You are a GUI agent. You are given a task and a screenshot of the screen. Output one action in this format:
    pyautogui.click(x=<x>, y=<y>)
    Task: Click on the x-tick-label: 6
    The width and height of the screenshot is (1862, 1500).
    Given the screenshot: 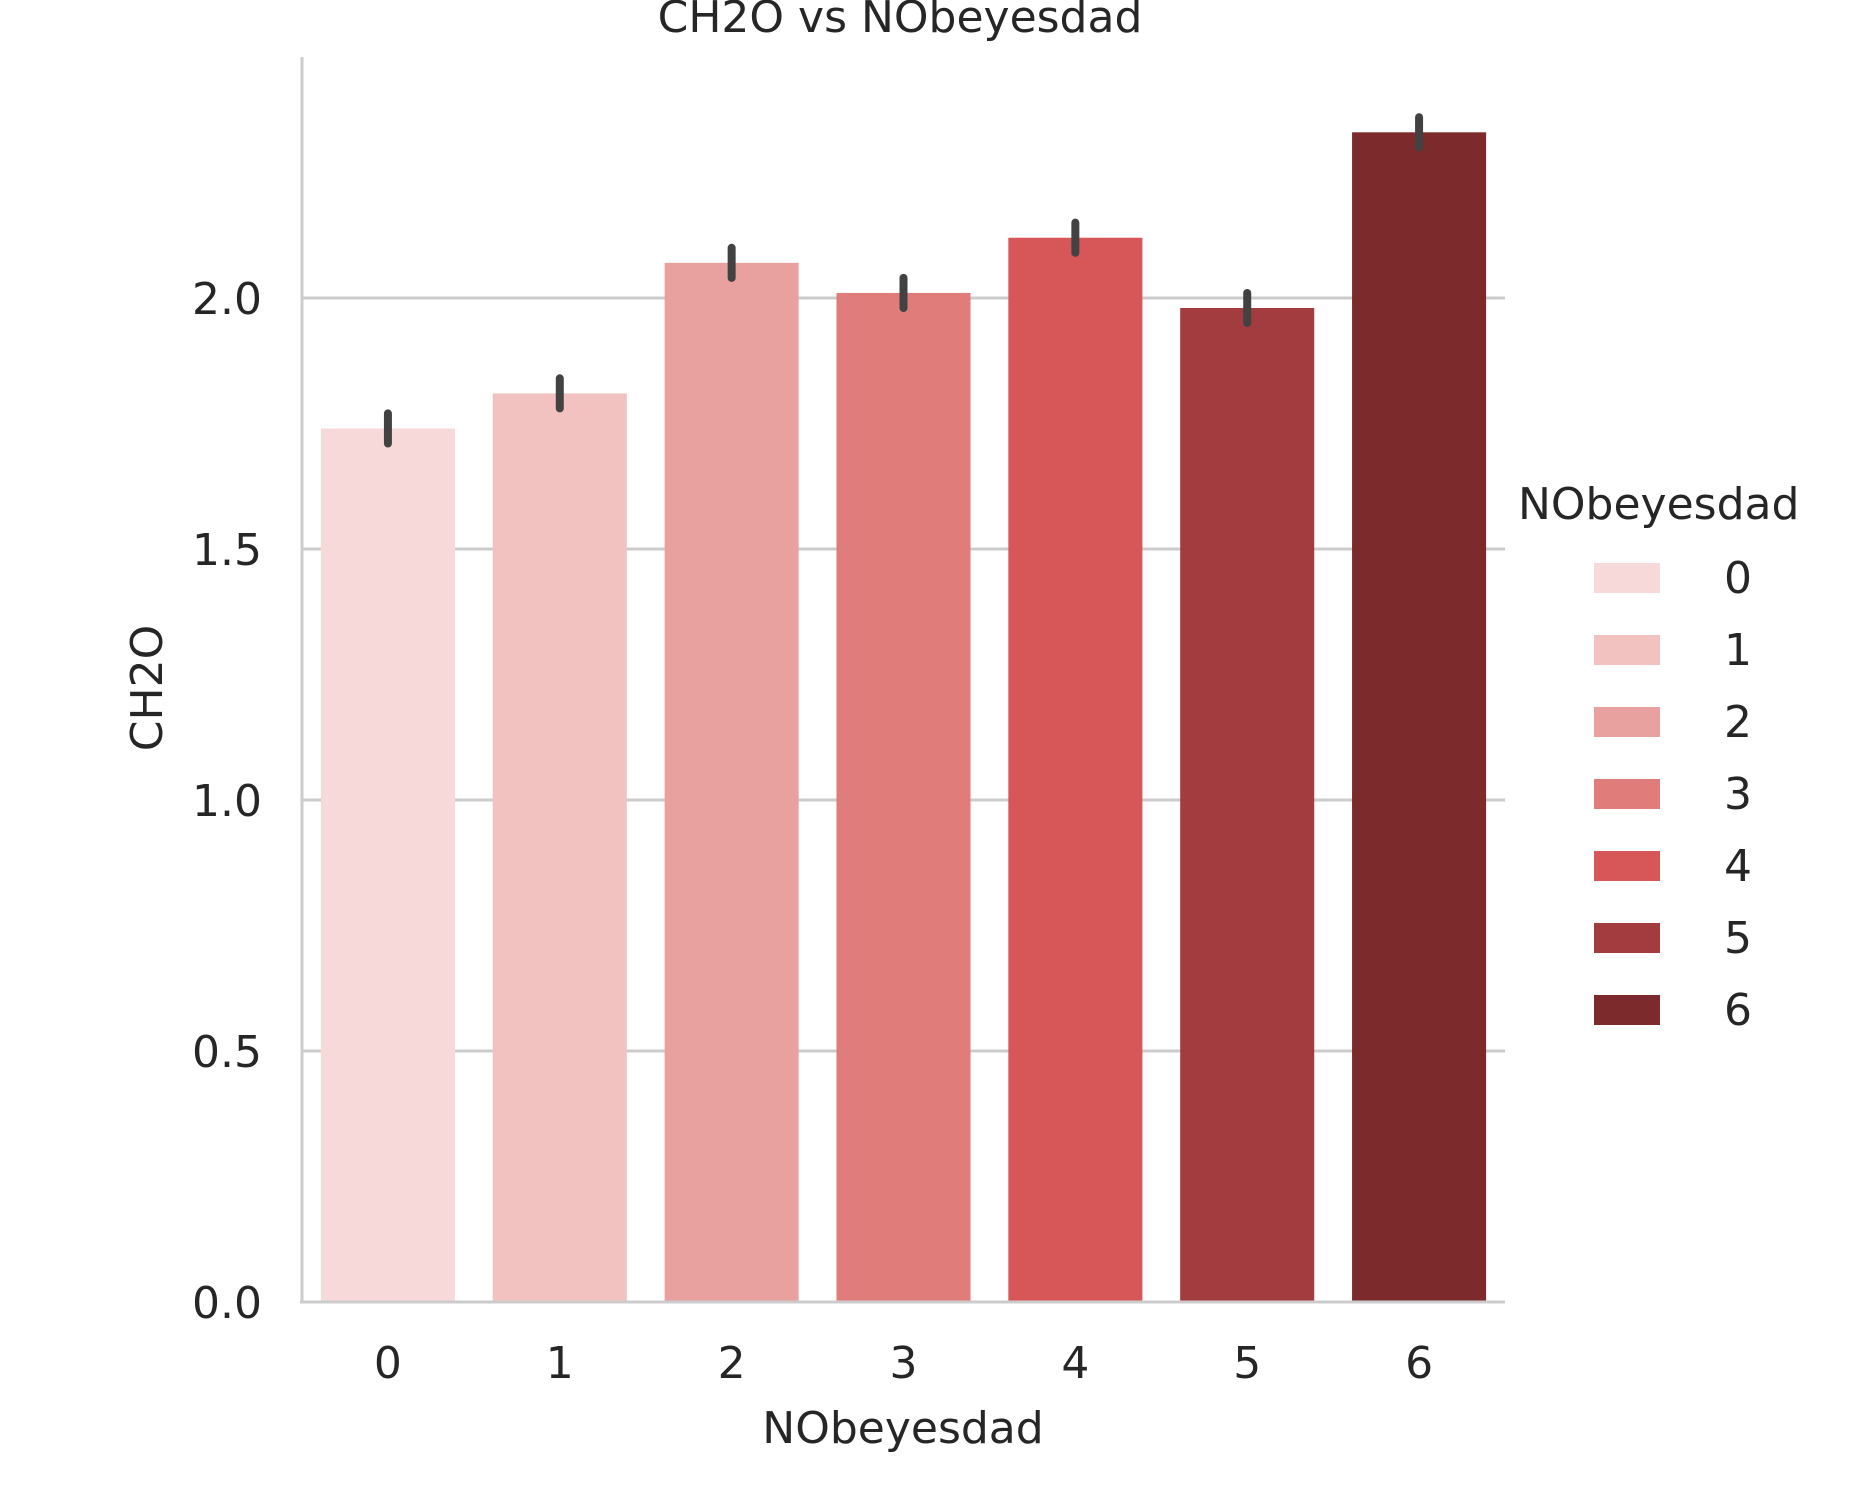 What is the action you would take?
    pyautogui.click(x=1419, y=1363)
    